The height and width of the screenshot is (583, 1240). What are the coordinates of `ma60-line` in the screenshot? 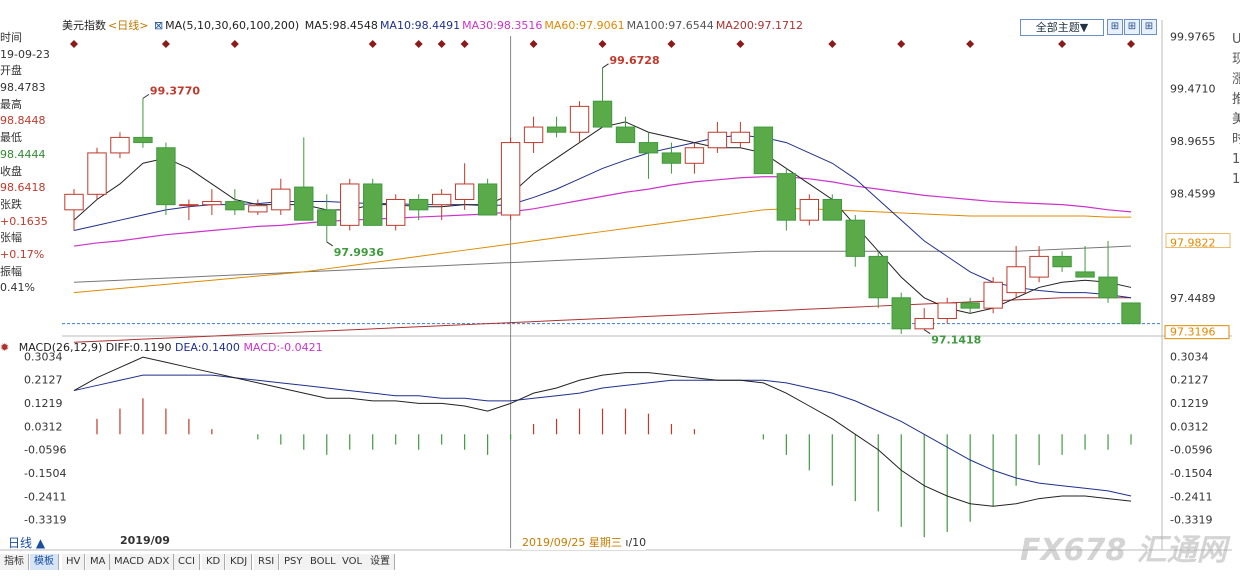 It's located at (602, 251).